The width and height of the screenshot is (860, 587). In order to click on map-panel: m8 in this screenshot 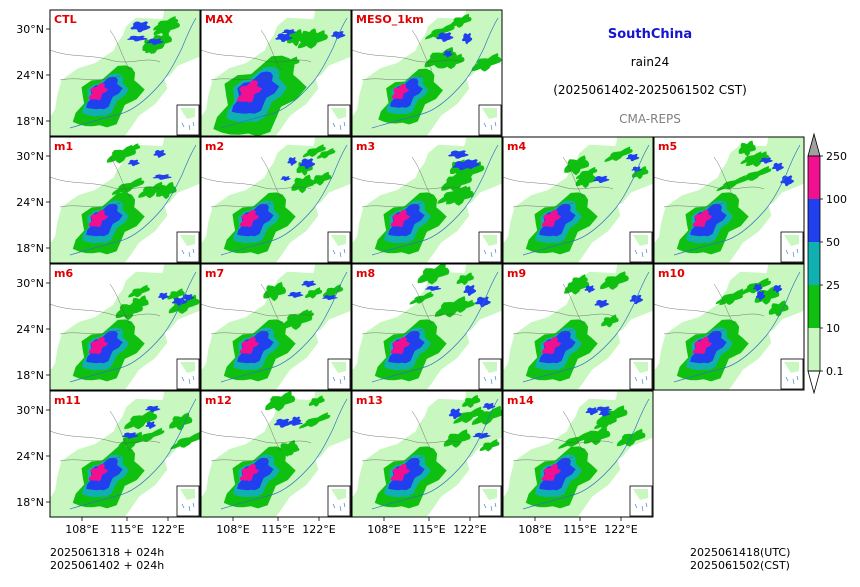, I will do `click(427, 327)`.